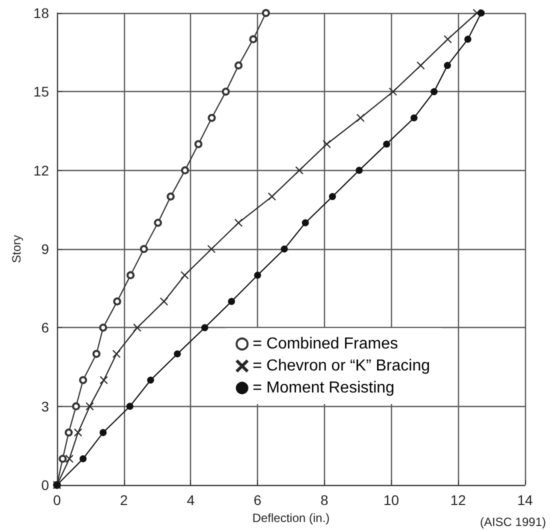 This screenshot has height=530, width=550. Describe the element at coordinates (391, 500) in the screenshot. I see `x-tick-label: 10` at that location.